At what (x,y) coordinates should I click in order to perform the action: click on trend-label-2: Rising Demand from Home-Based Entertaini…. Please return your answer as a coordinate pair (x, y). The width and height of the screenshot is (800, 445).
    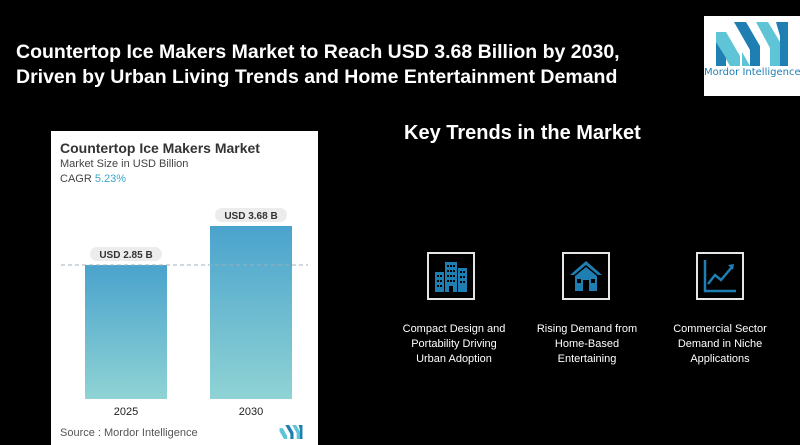
    Looking at the image, I should click on (587, 344).